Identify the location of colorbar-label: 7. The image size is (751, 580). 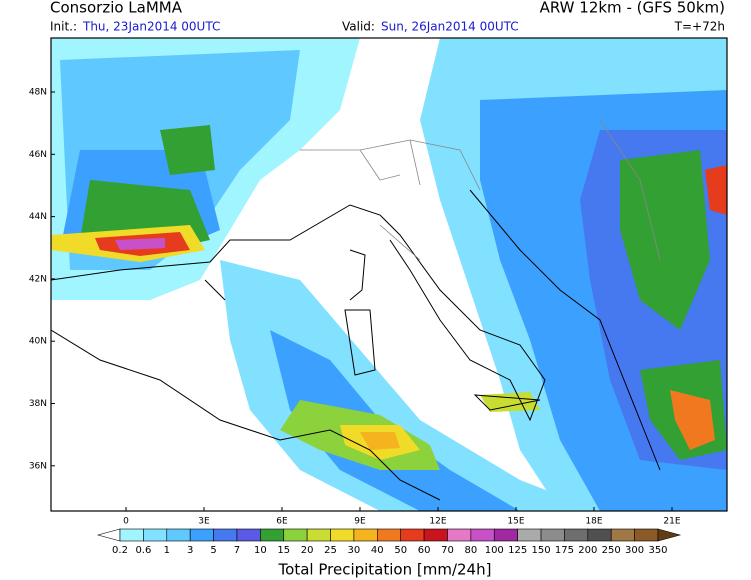
(237, 550).